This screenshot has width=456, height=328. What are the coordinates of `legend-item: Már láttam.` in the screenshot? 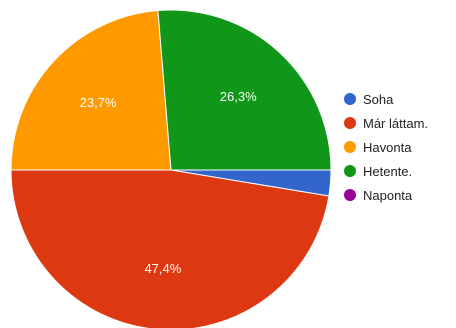 It's located at (386, 123).